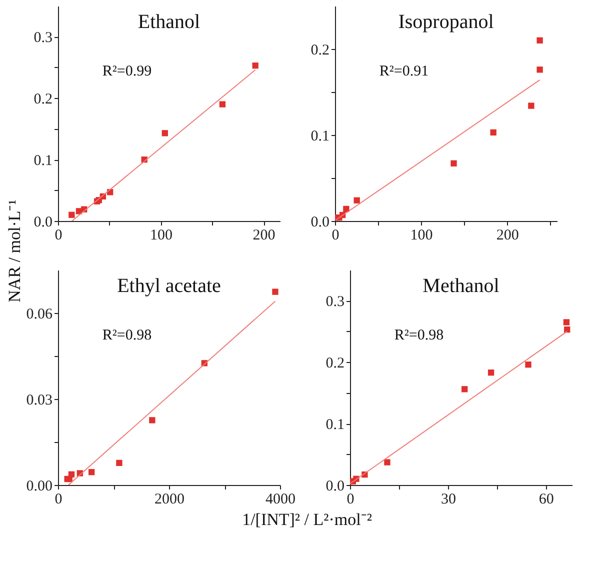  What do you see at coordinates (546, 500) in the screenshot?
I see `x-tick-label: 60` at bounding box center [546, 500].